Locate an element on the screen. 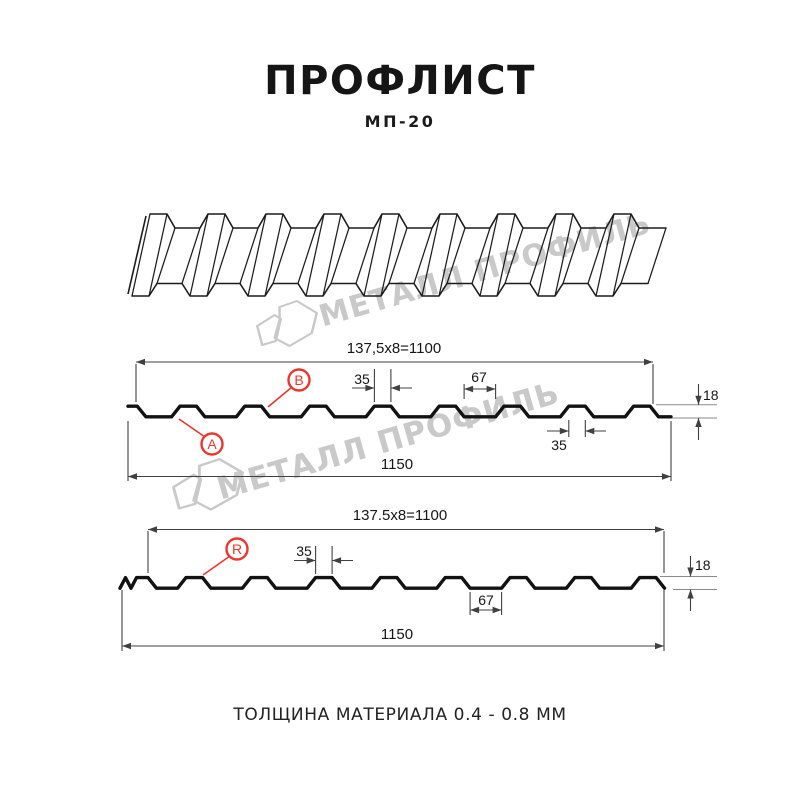  page-title: ПРОФЛИСТ is located at coordinates (400, 81).